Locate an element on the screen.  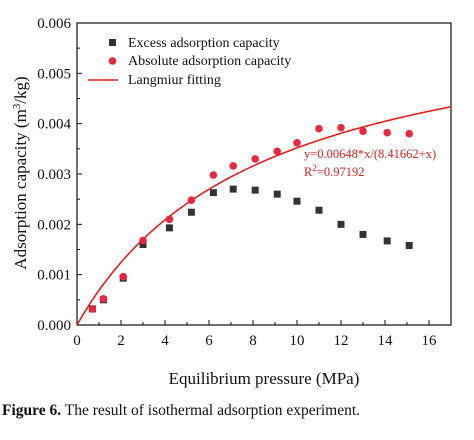
y-tick-label: 0.005 is located at coordinates (54, 74).